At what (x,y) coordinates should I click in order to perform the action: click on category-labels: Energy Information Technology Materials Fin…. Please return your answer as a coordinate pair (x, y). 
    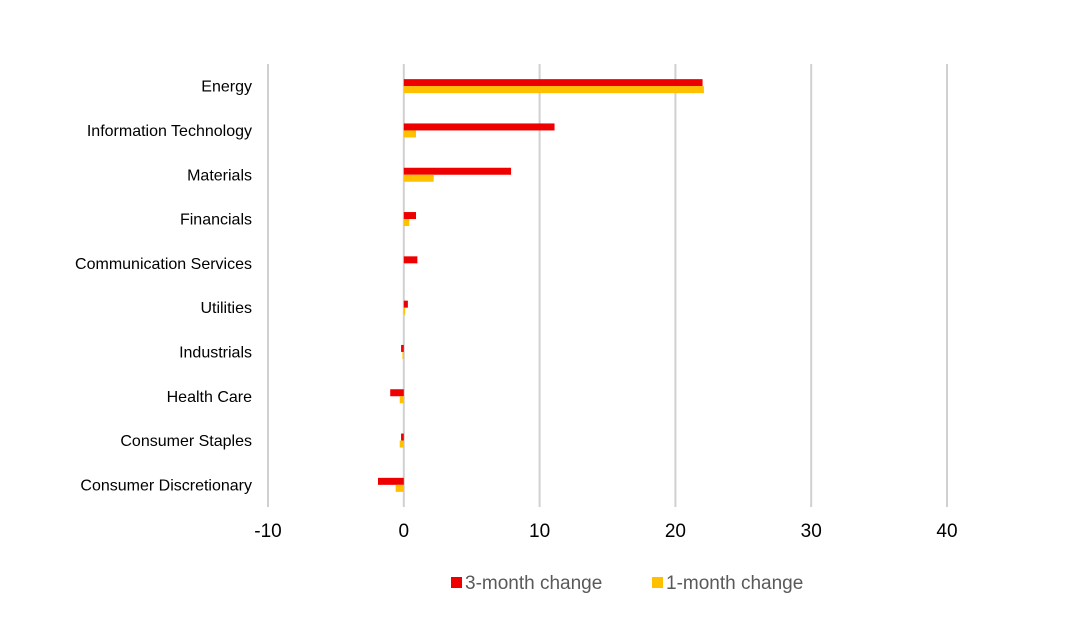
    Looking at the image, I should click on (163, 287).